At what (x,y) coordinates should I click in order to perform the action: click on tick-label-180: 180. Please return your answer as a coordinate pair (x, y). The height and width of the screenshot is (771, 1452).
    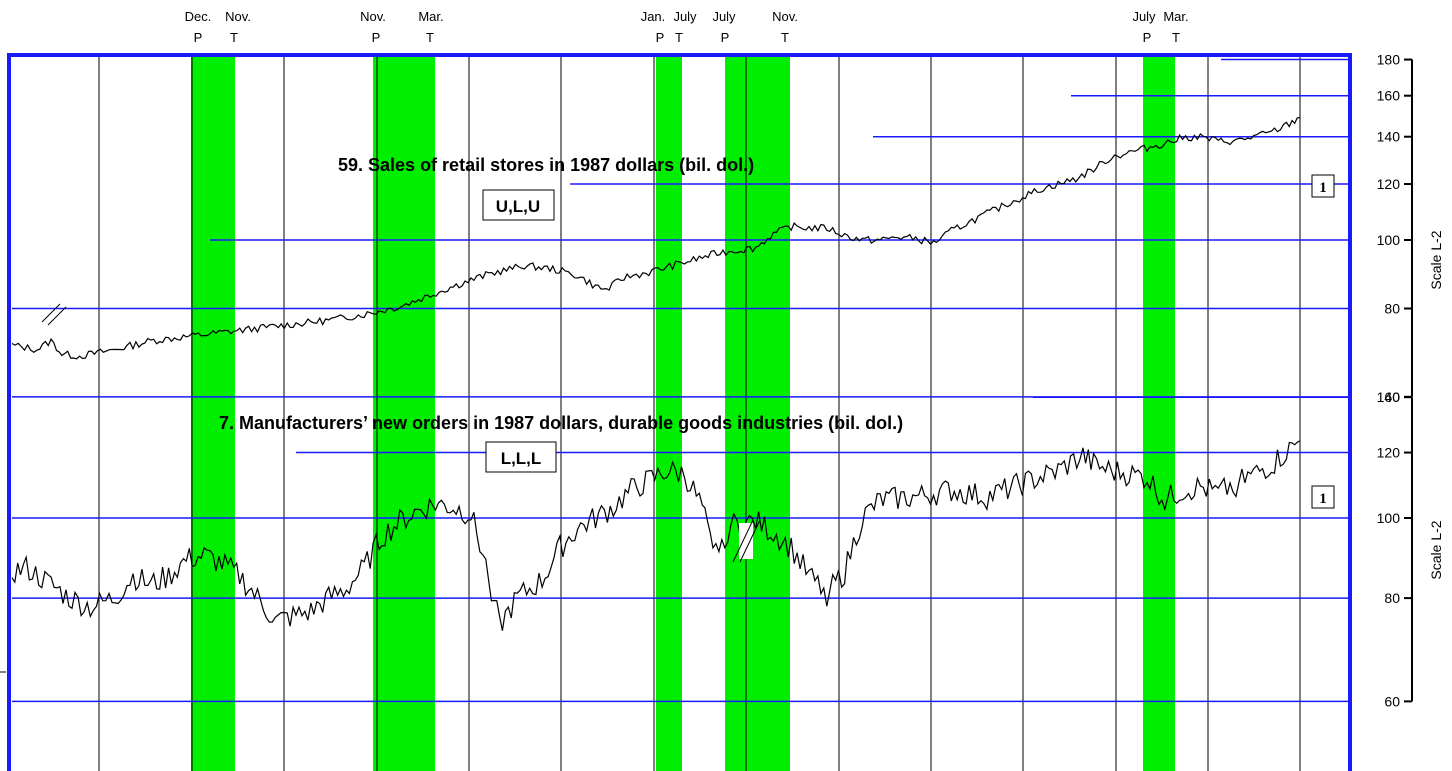
    Looking at the image, I should click on (1389, 60).